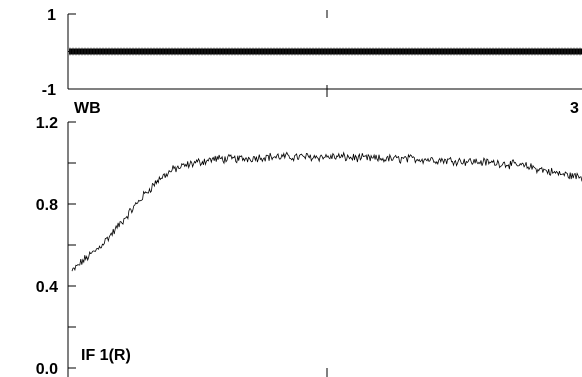  Describe the element at coordinates (574, 108) in the screenshot. I see `corner-label: 3` at that location.